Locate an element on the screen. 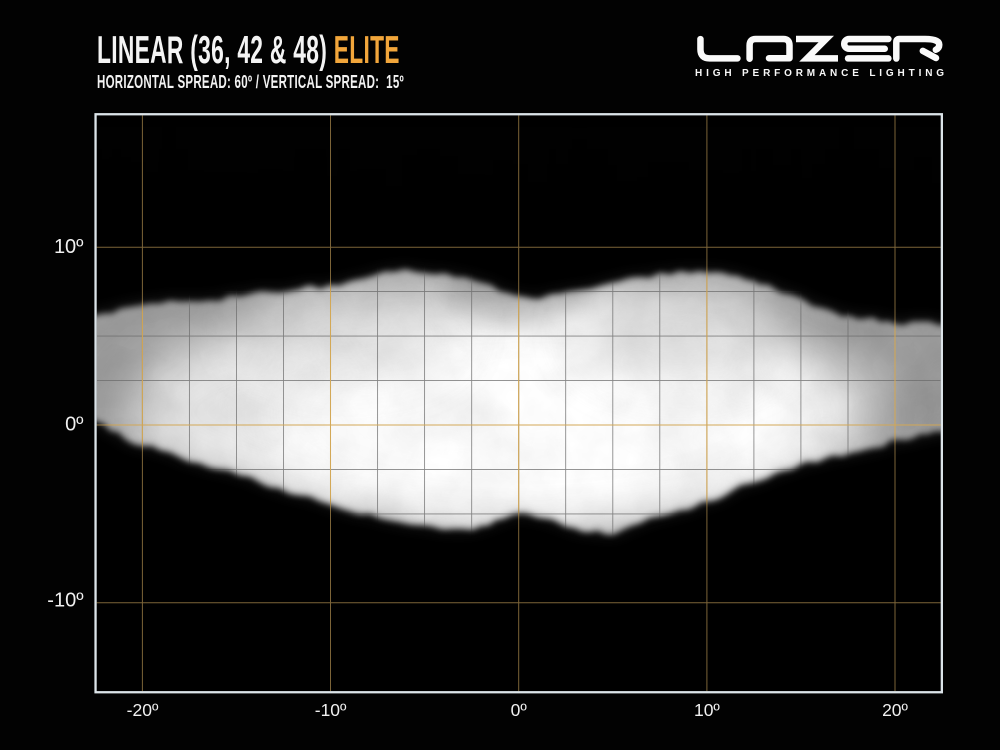  svg-text: -20º is located at coordinates (143, 710).